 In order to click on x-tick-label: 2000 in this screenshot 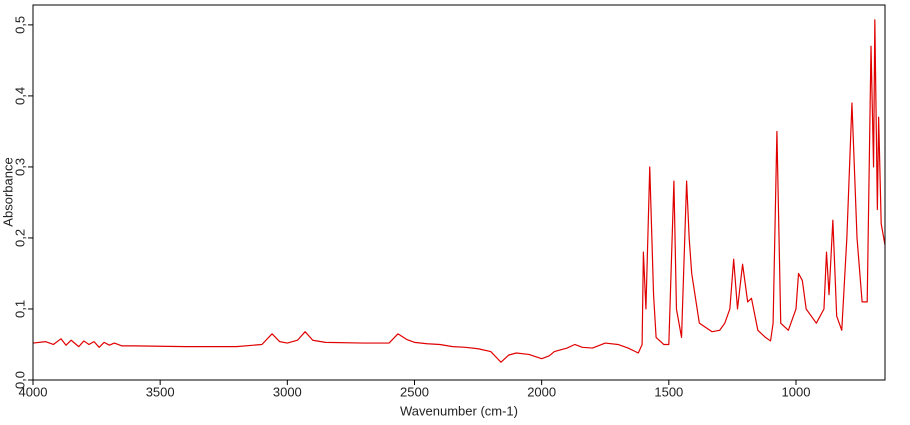, I will do `click(541, 391)`.